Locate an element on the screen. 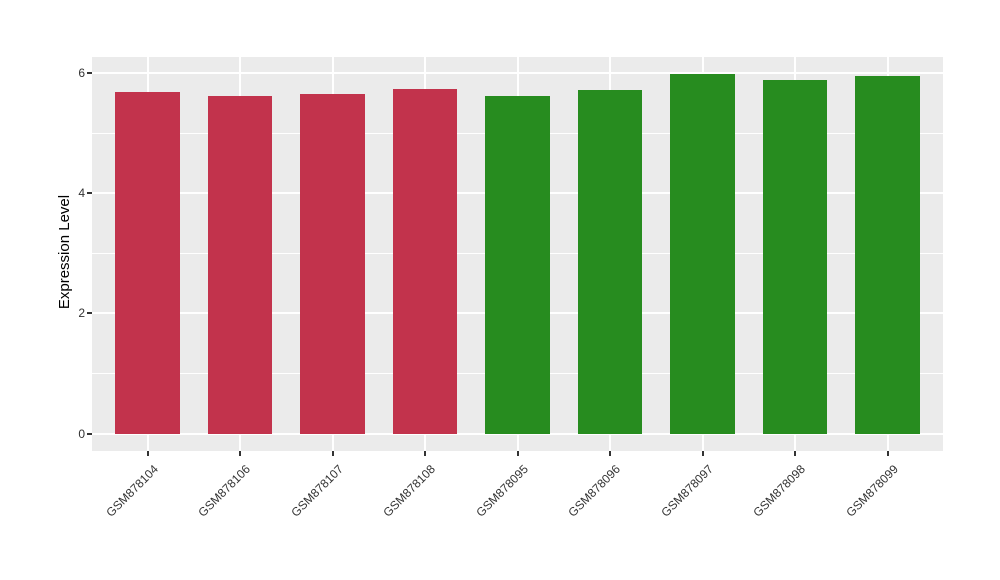 The width and height of the screenshot is (1000, 580). bar-GSM878097 is located at coordinates (702, 254).